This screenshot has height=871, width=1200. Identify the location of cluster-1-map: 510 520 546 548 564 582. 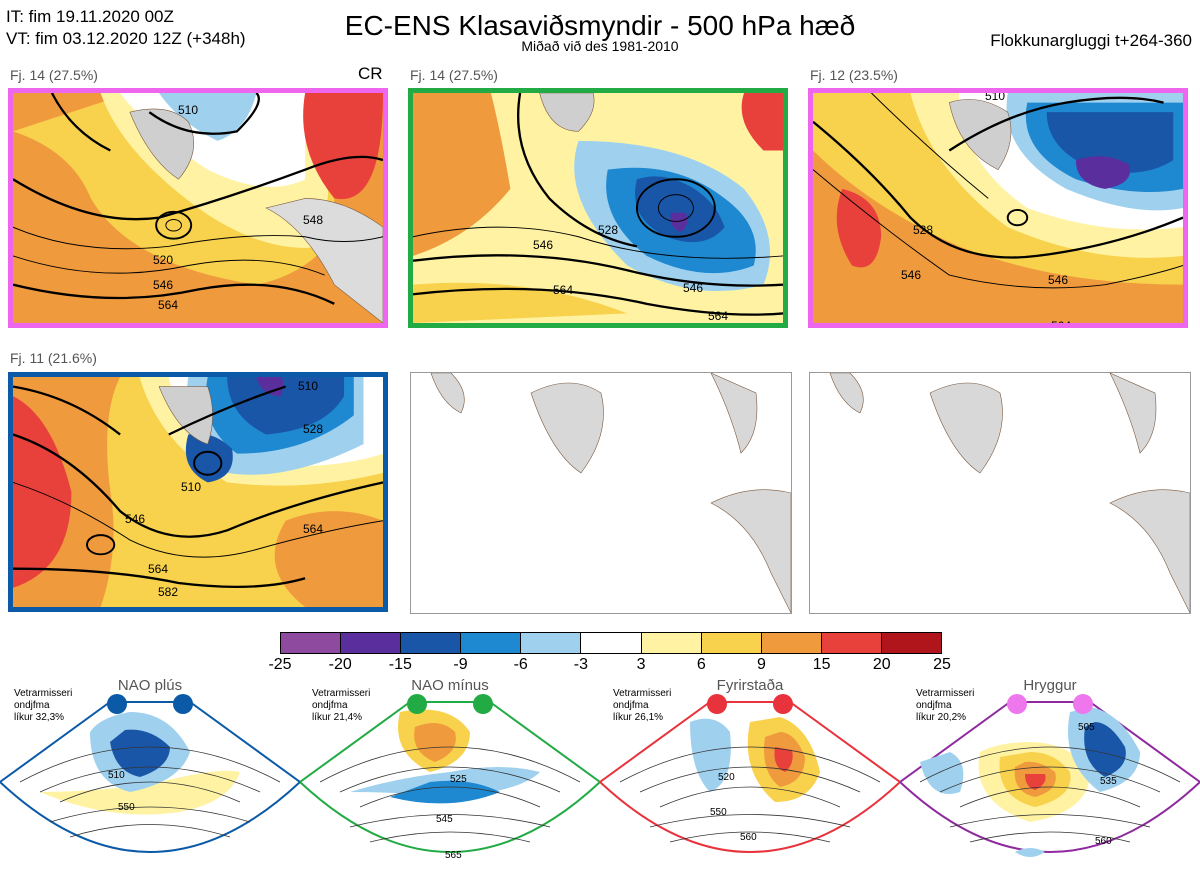
(198, 208).